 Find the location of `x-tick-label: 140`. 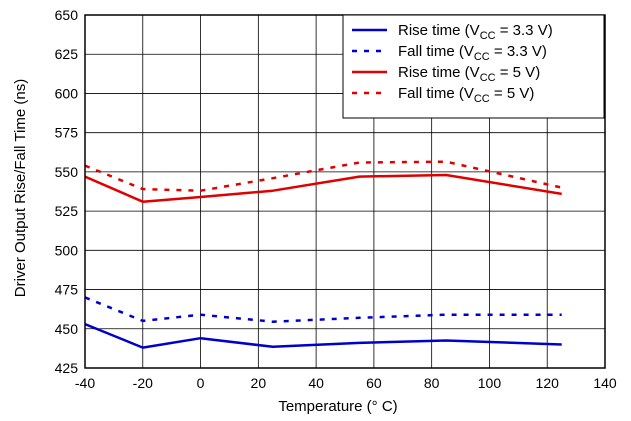

x-tick-label: 140 is located at coordinates (605, 383).